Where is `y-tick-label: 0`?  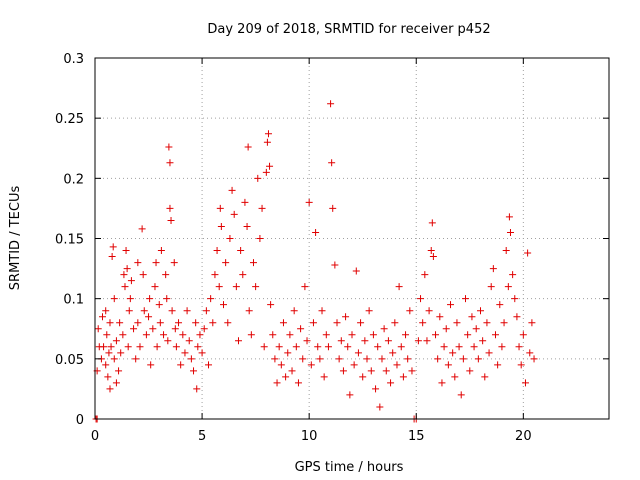
y-tick-label: 0 is located at coordinates (80, 420).